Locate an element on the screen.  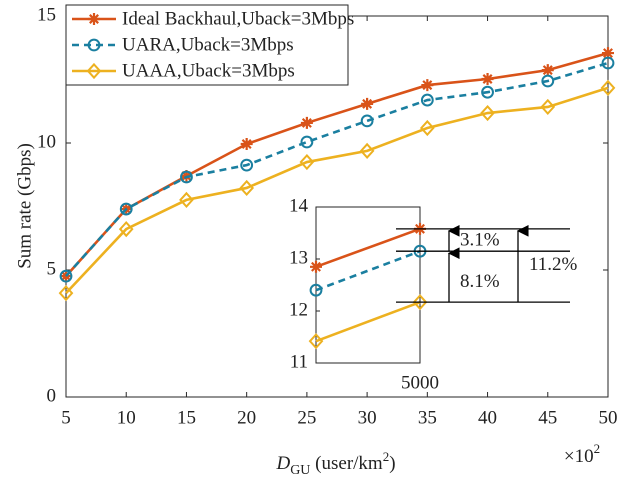
y-tick-label: 10 is located at coordinates (46, 141).